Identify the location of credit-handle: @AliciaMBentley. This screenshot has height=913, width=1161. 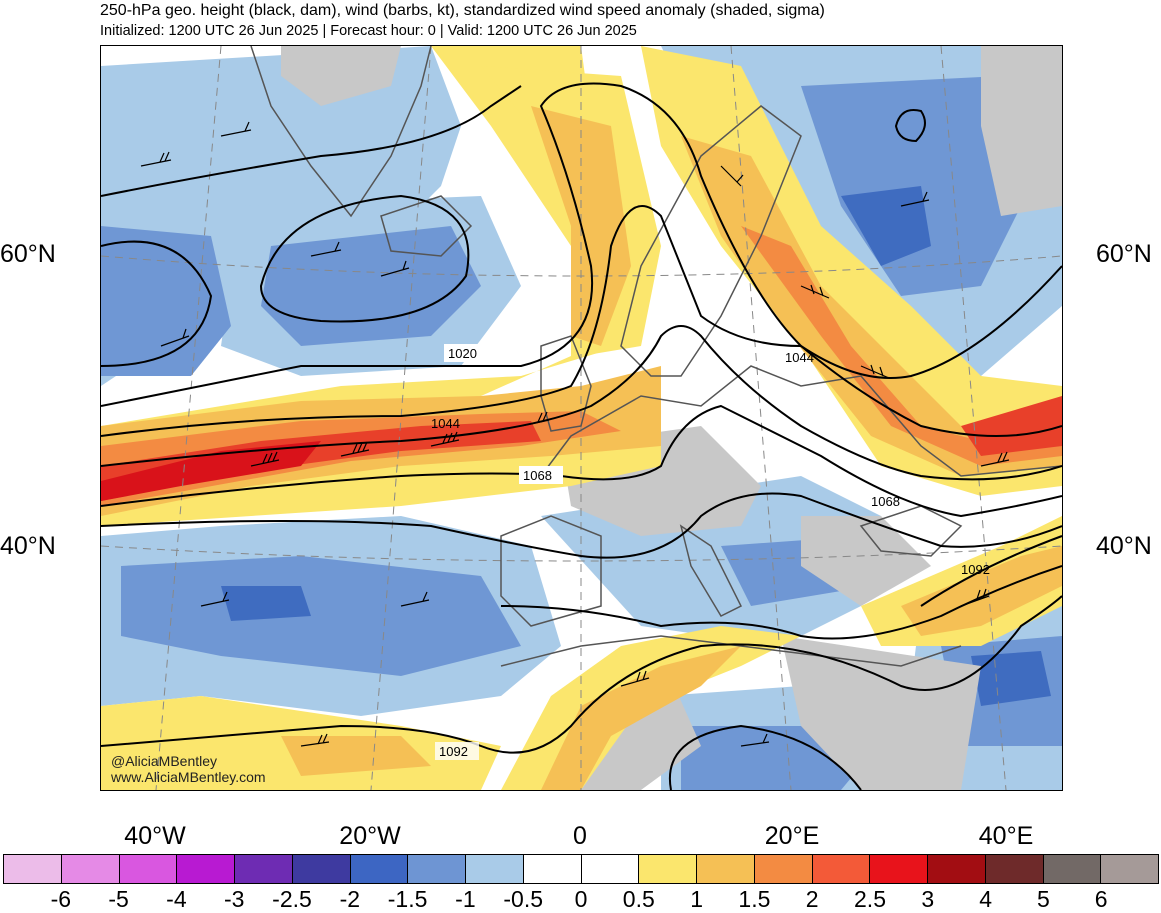
(164, 761).